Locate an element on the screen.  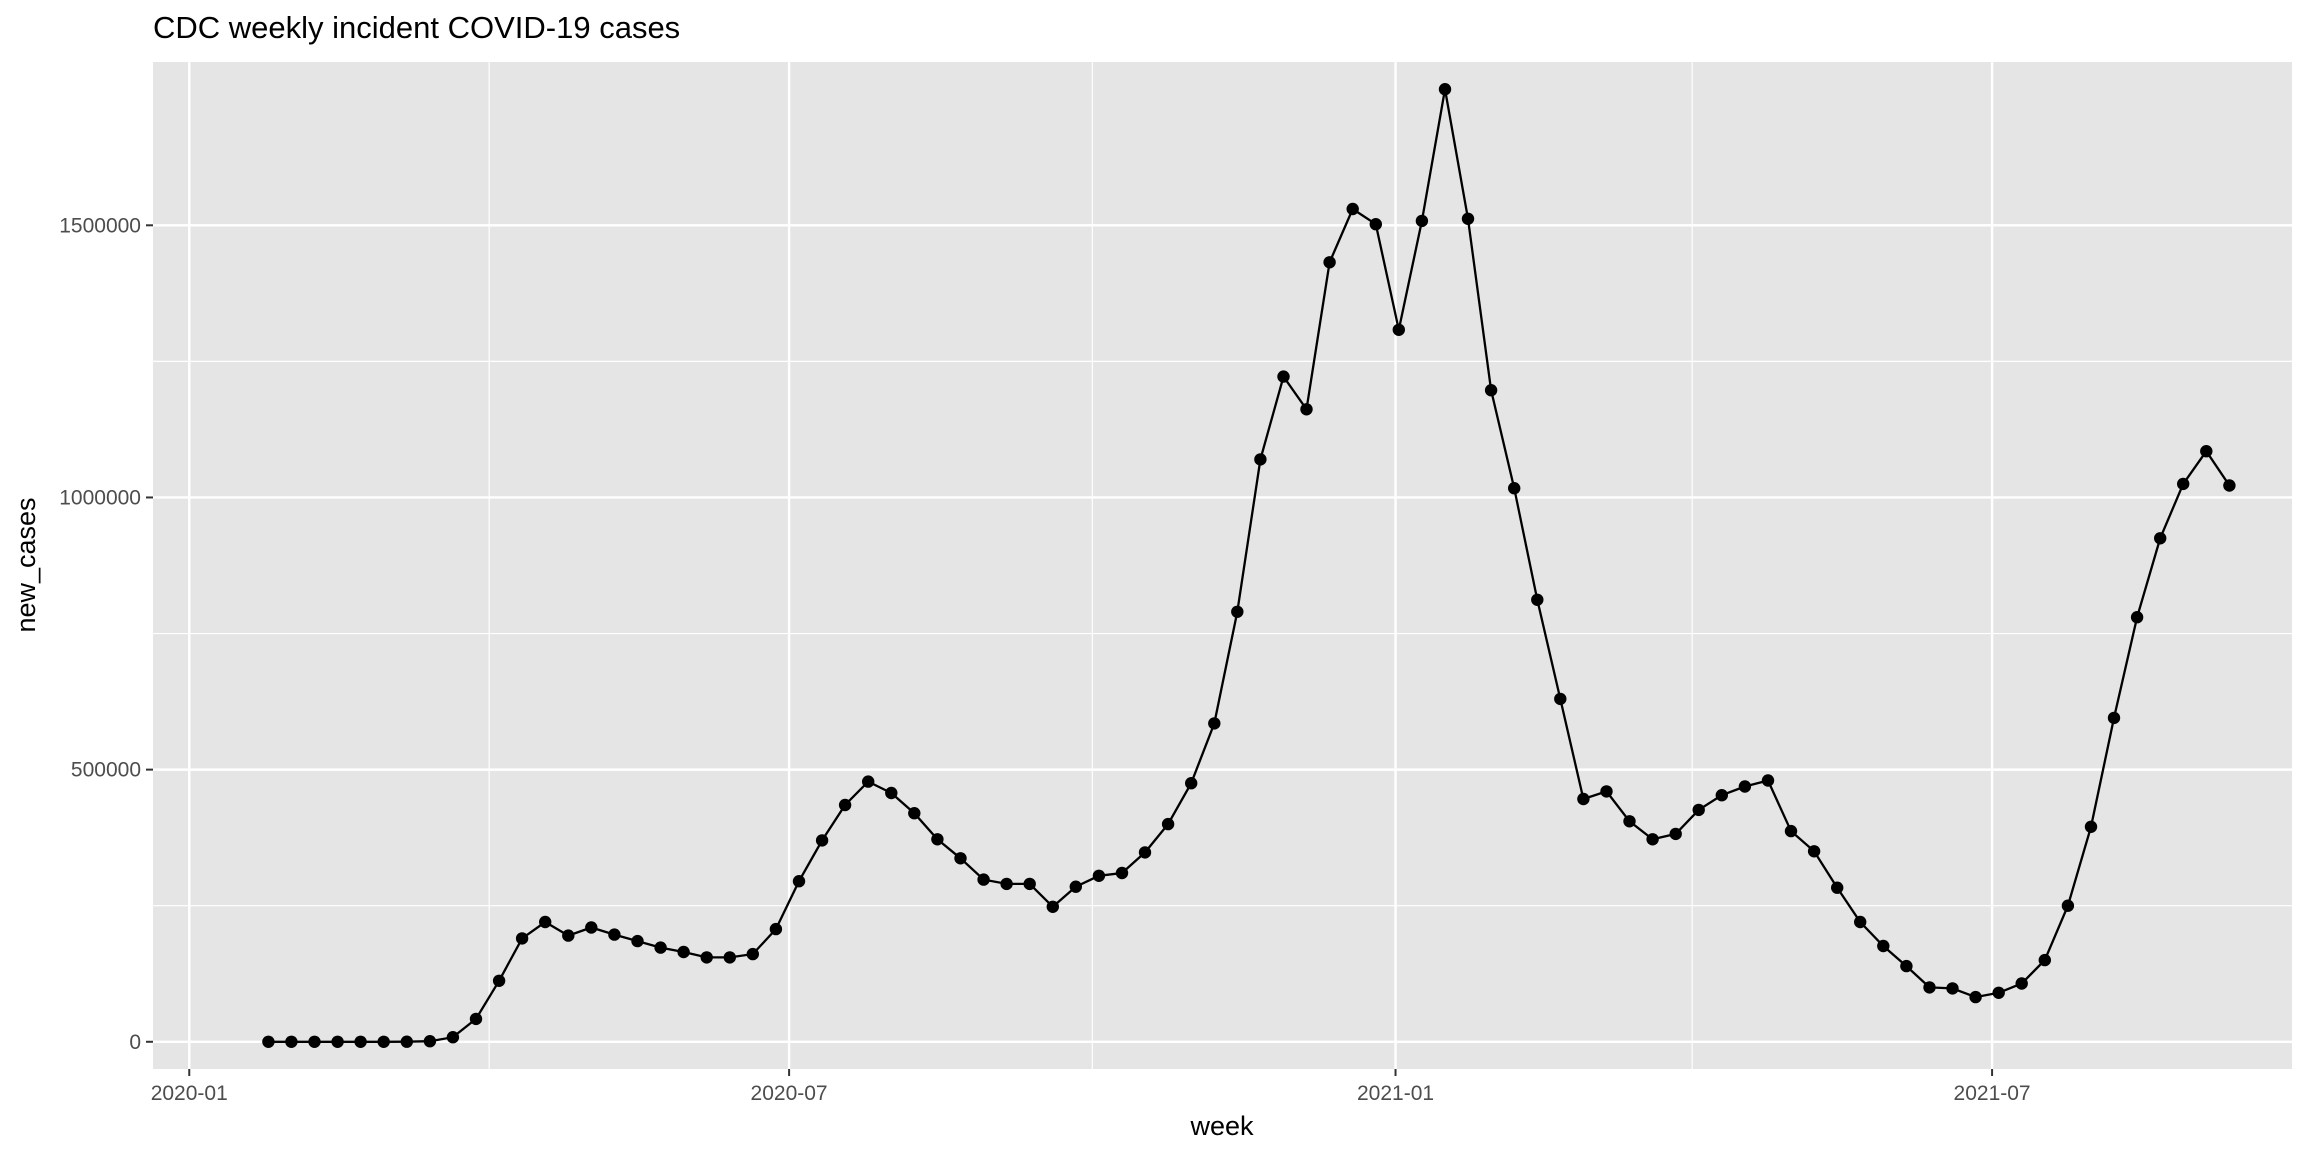
y-tick-label: 500000 is located at coordinates (106, 770).